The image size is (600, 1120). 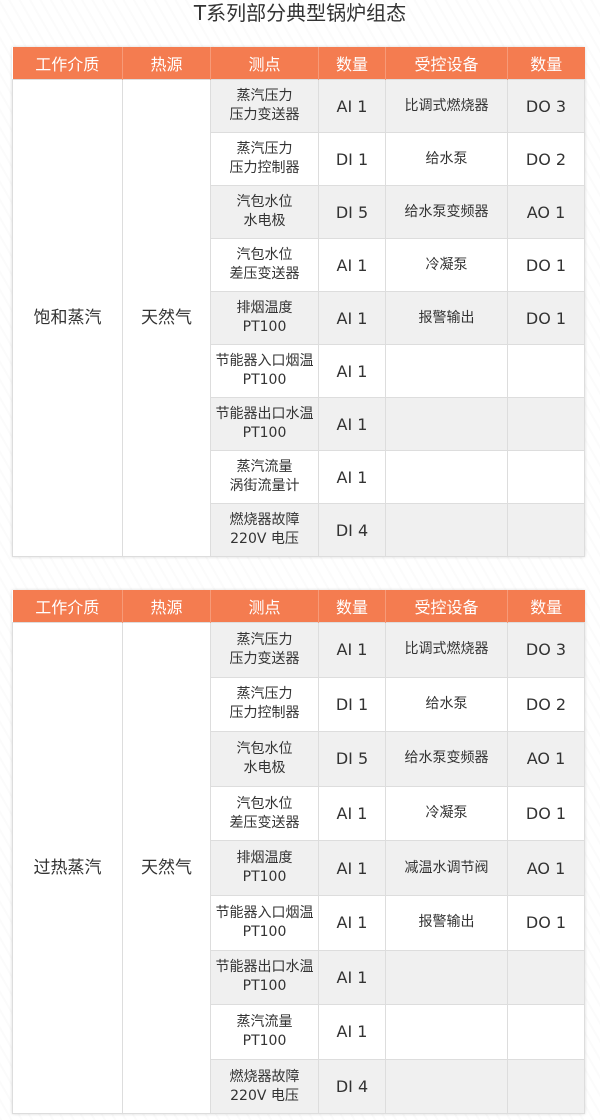 I want to click on table-row: 燃烧器故障 220V 电压 DI 4, so click(x=299, y=530).